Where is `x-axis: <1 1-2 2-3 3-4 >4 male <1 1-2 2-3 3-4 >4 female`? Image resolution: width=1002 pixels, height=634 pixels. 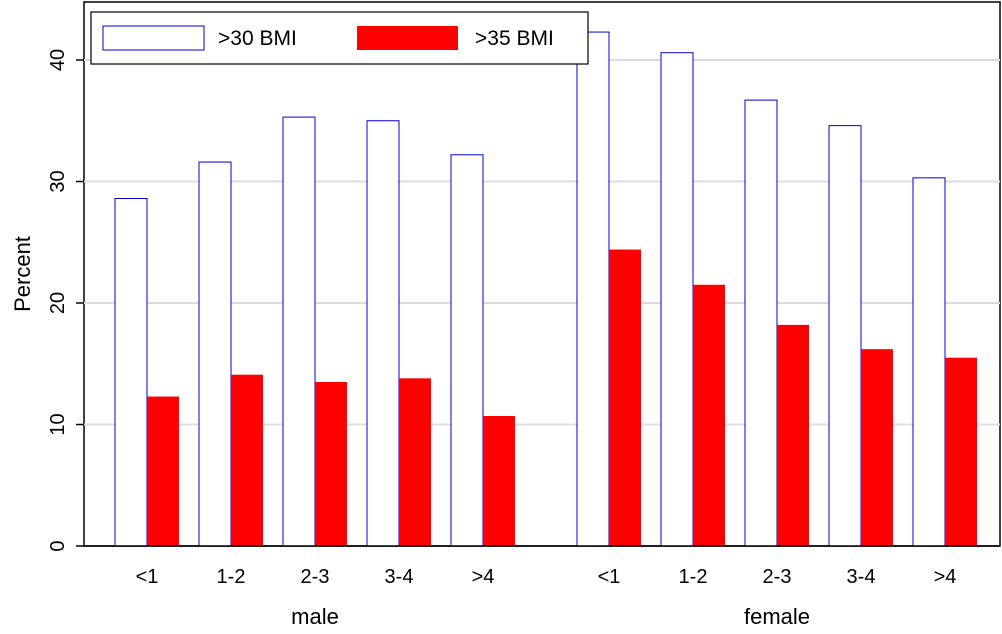 x-axis: <1 1-2 2-3 3-4 >4 male <1 1-2 2-3 3-4 >4 female is located at coordinates (546, 597).